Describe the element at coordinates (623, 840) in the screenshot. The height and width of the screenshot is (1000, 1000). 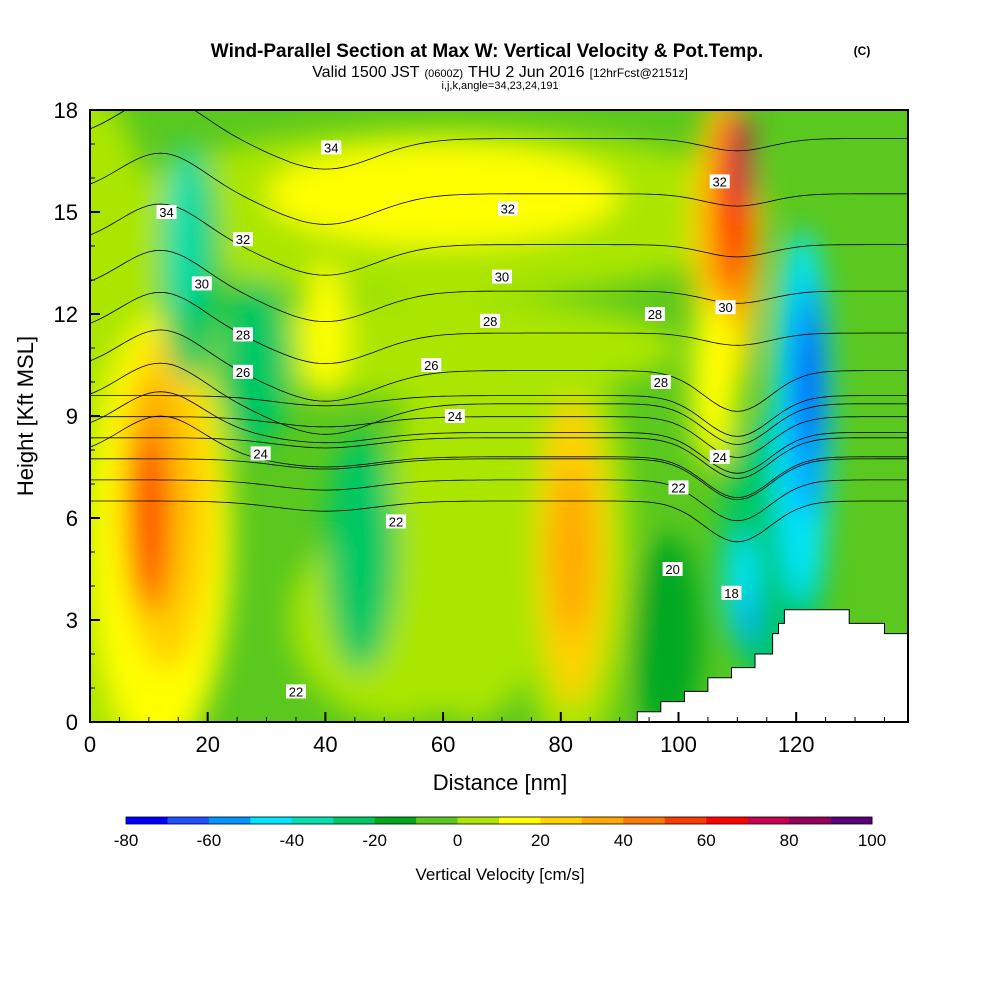
I see `colorbar-tick-label: 40` at that location.